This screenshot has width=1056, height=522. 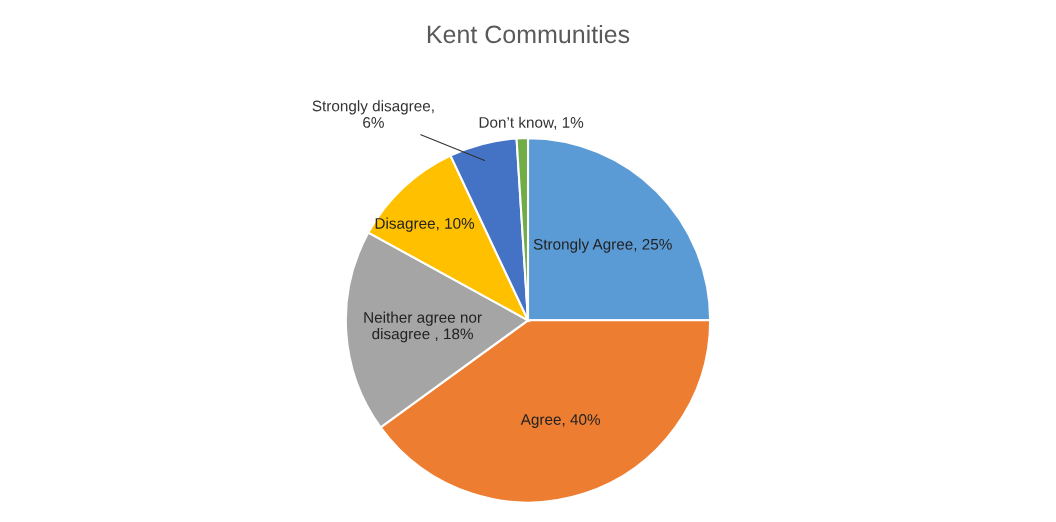 I want to click on slice-label: Strongly Agree, 25%, so click(x=602, y=245).